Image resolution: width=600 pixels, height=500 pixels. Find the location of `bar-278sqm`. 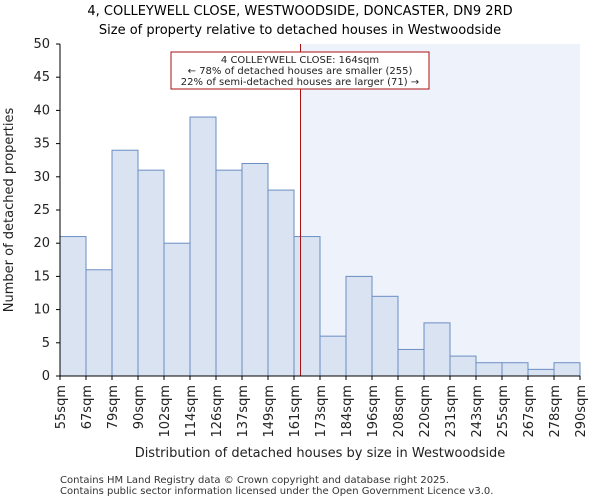

bar-278sqm is located at coordinates (567, 369).